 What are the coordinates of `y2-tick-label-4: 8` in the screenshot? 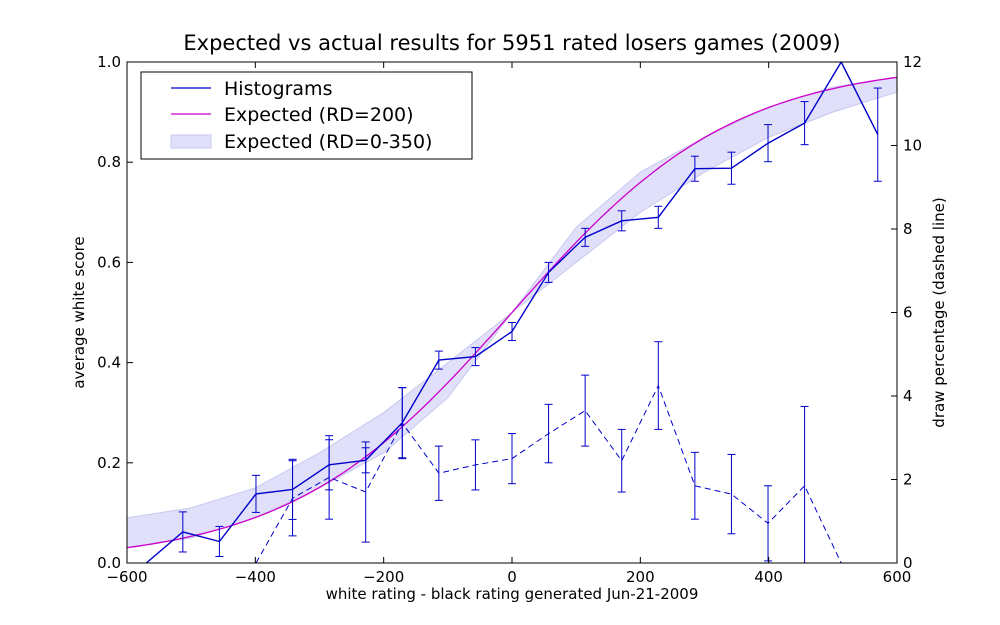 It's located at (908, 229).